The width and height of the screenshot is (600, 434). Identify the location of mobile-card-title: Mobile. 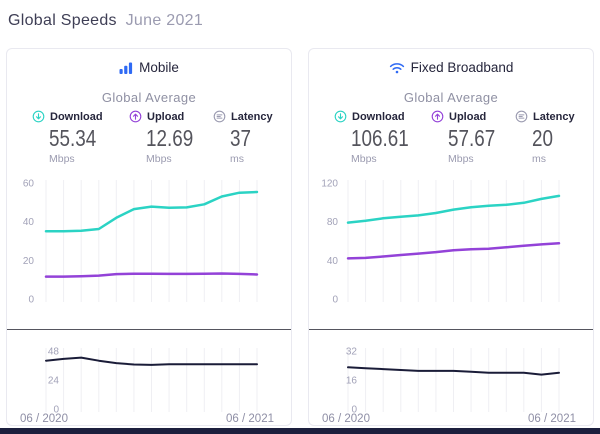
(149, 67).